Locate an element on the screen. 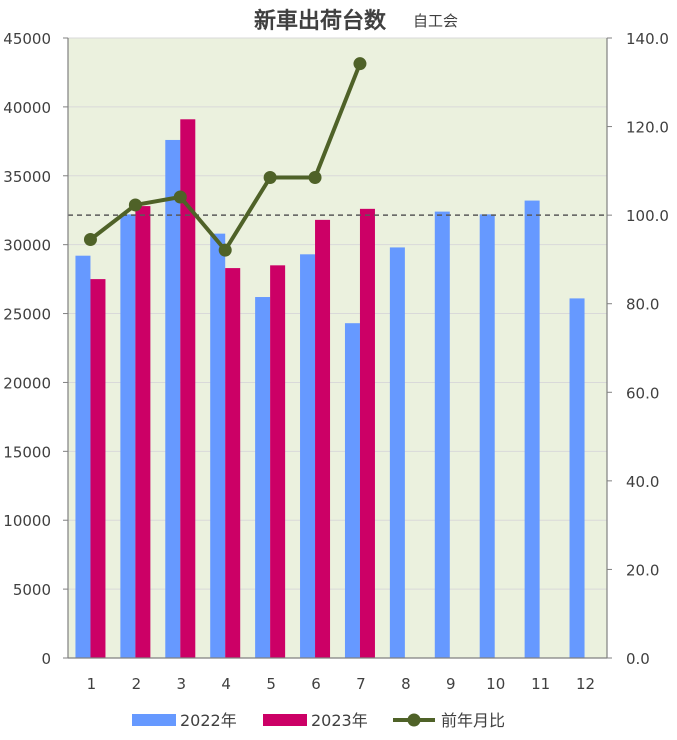 The height and width of the screenshot is (740, 677). x-axis-tick-label: 11 is located at coordinates (540, 684).